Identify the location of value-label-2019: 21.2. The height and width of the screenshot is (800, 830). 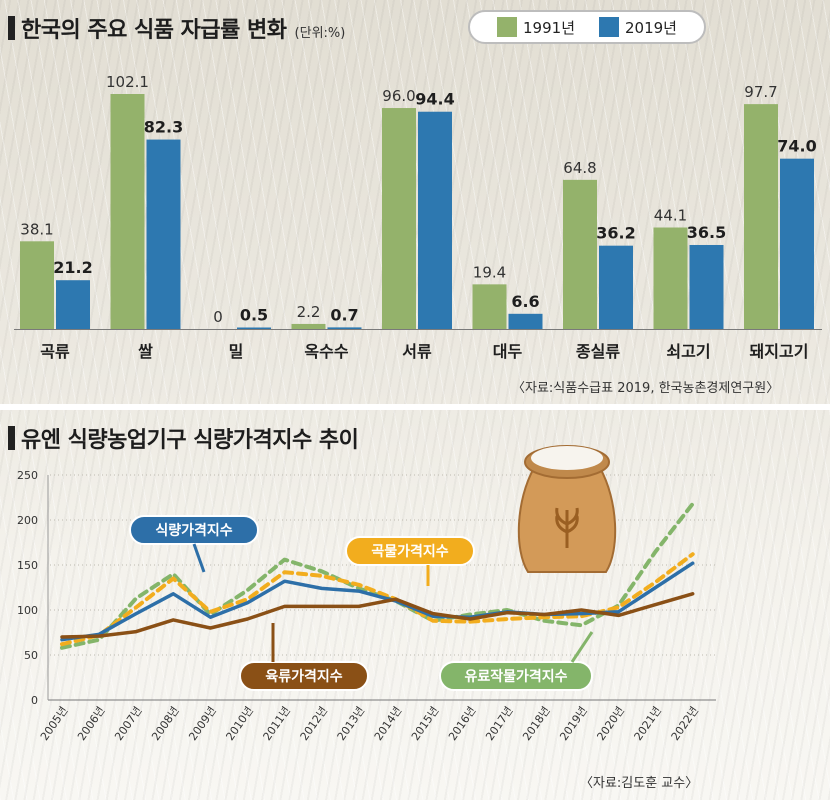
(72, 267).